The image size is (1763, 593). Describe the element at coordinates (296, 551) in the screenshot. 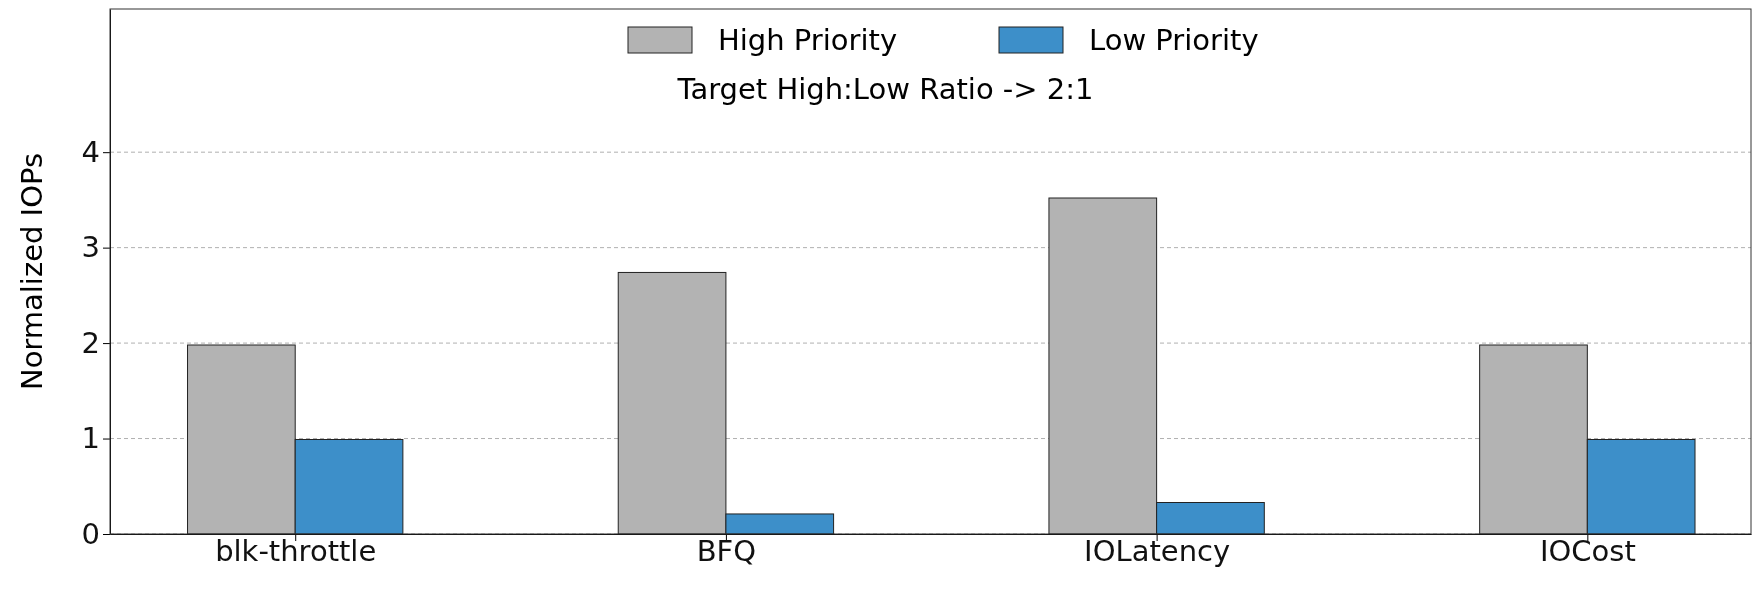

I see `x-tick-label: blk-throttle` at that location.